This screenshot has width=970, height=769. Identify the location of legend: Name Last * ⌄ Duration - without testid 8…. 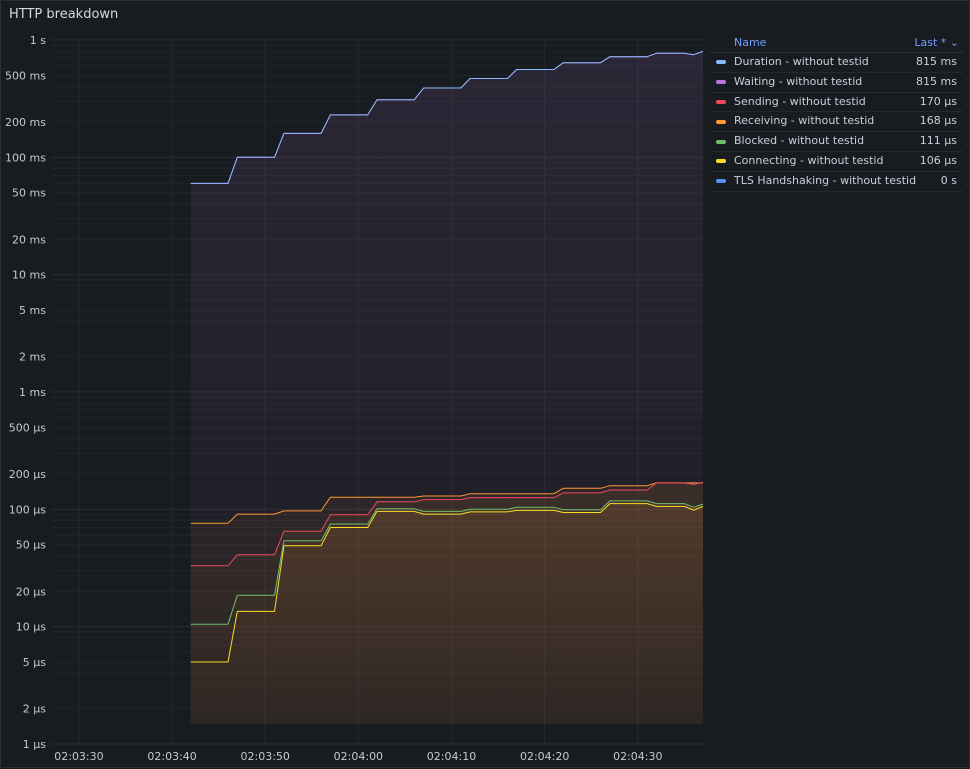
(836, 112).